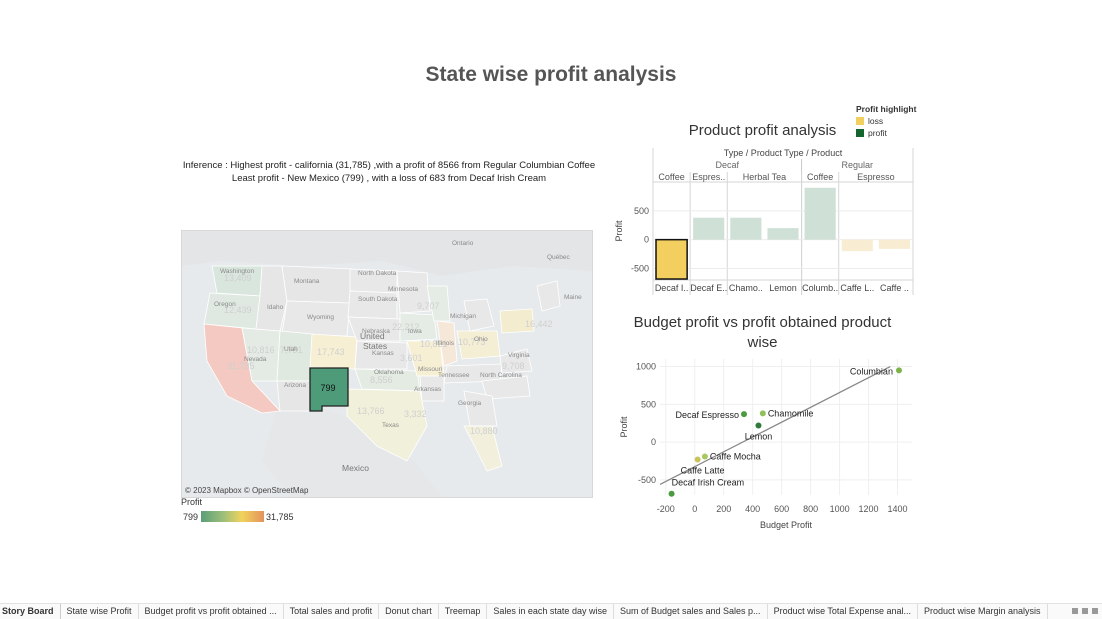  I want to click on x-tick-label: Lemon, so click(783, 288).